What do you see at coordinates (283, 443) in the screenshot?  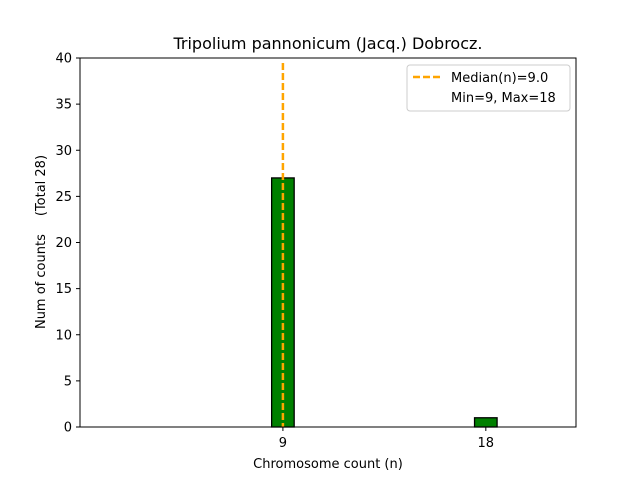 I see `x-tick-label: 9` at bounding box center [283, 443].